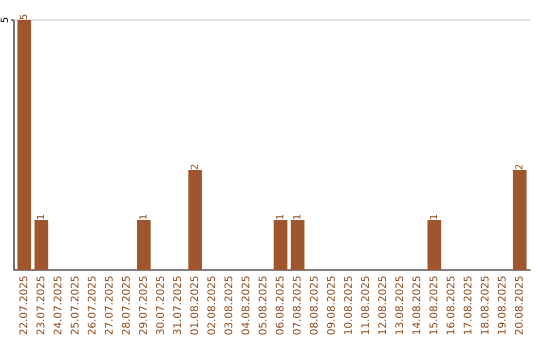 The height and width of the screenshot is (340, 540). What do you see at coordinates (518, 305) in the screenshot?
I see `x-tick-label: 20.08.2025` at bounding box center [518, 305].